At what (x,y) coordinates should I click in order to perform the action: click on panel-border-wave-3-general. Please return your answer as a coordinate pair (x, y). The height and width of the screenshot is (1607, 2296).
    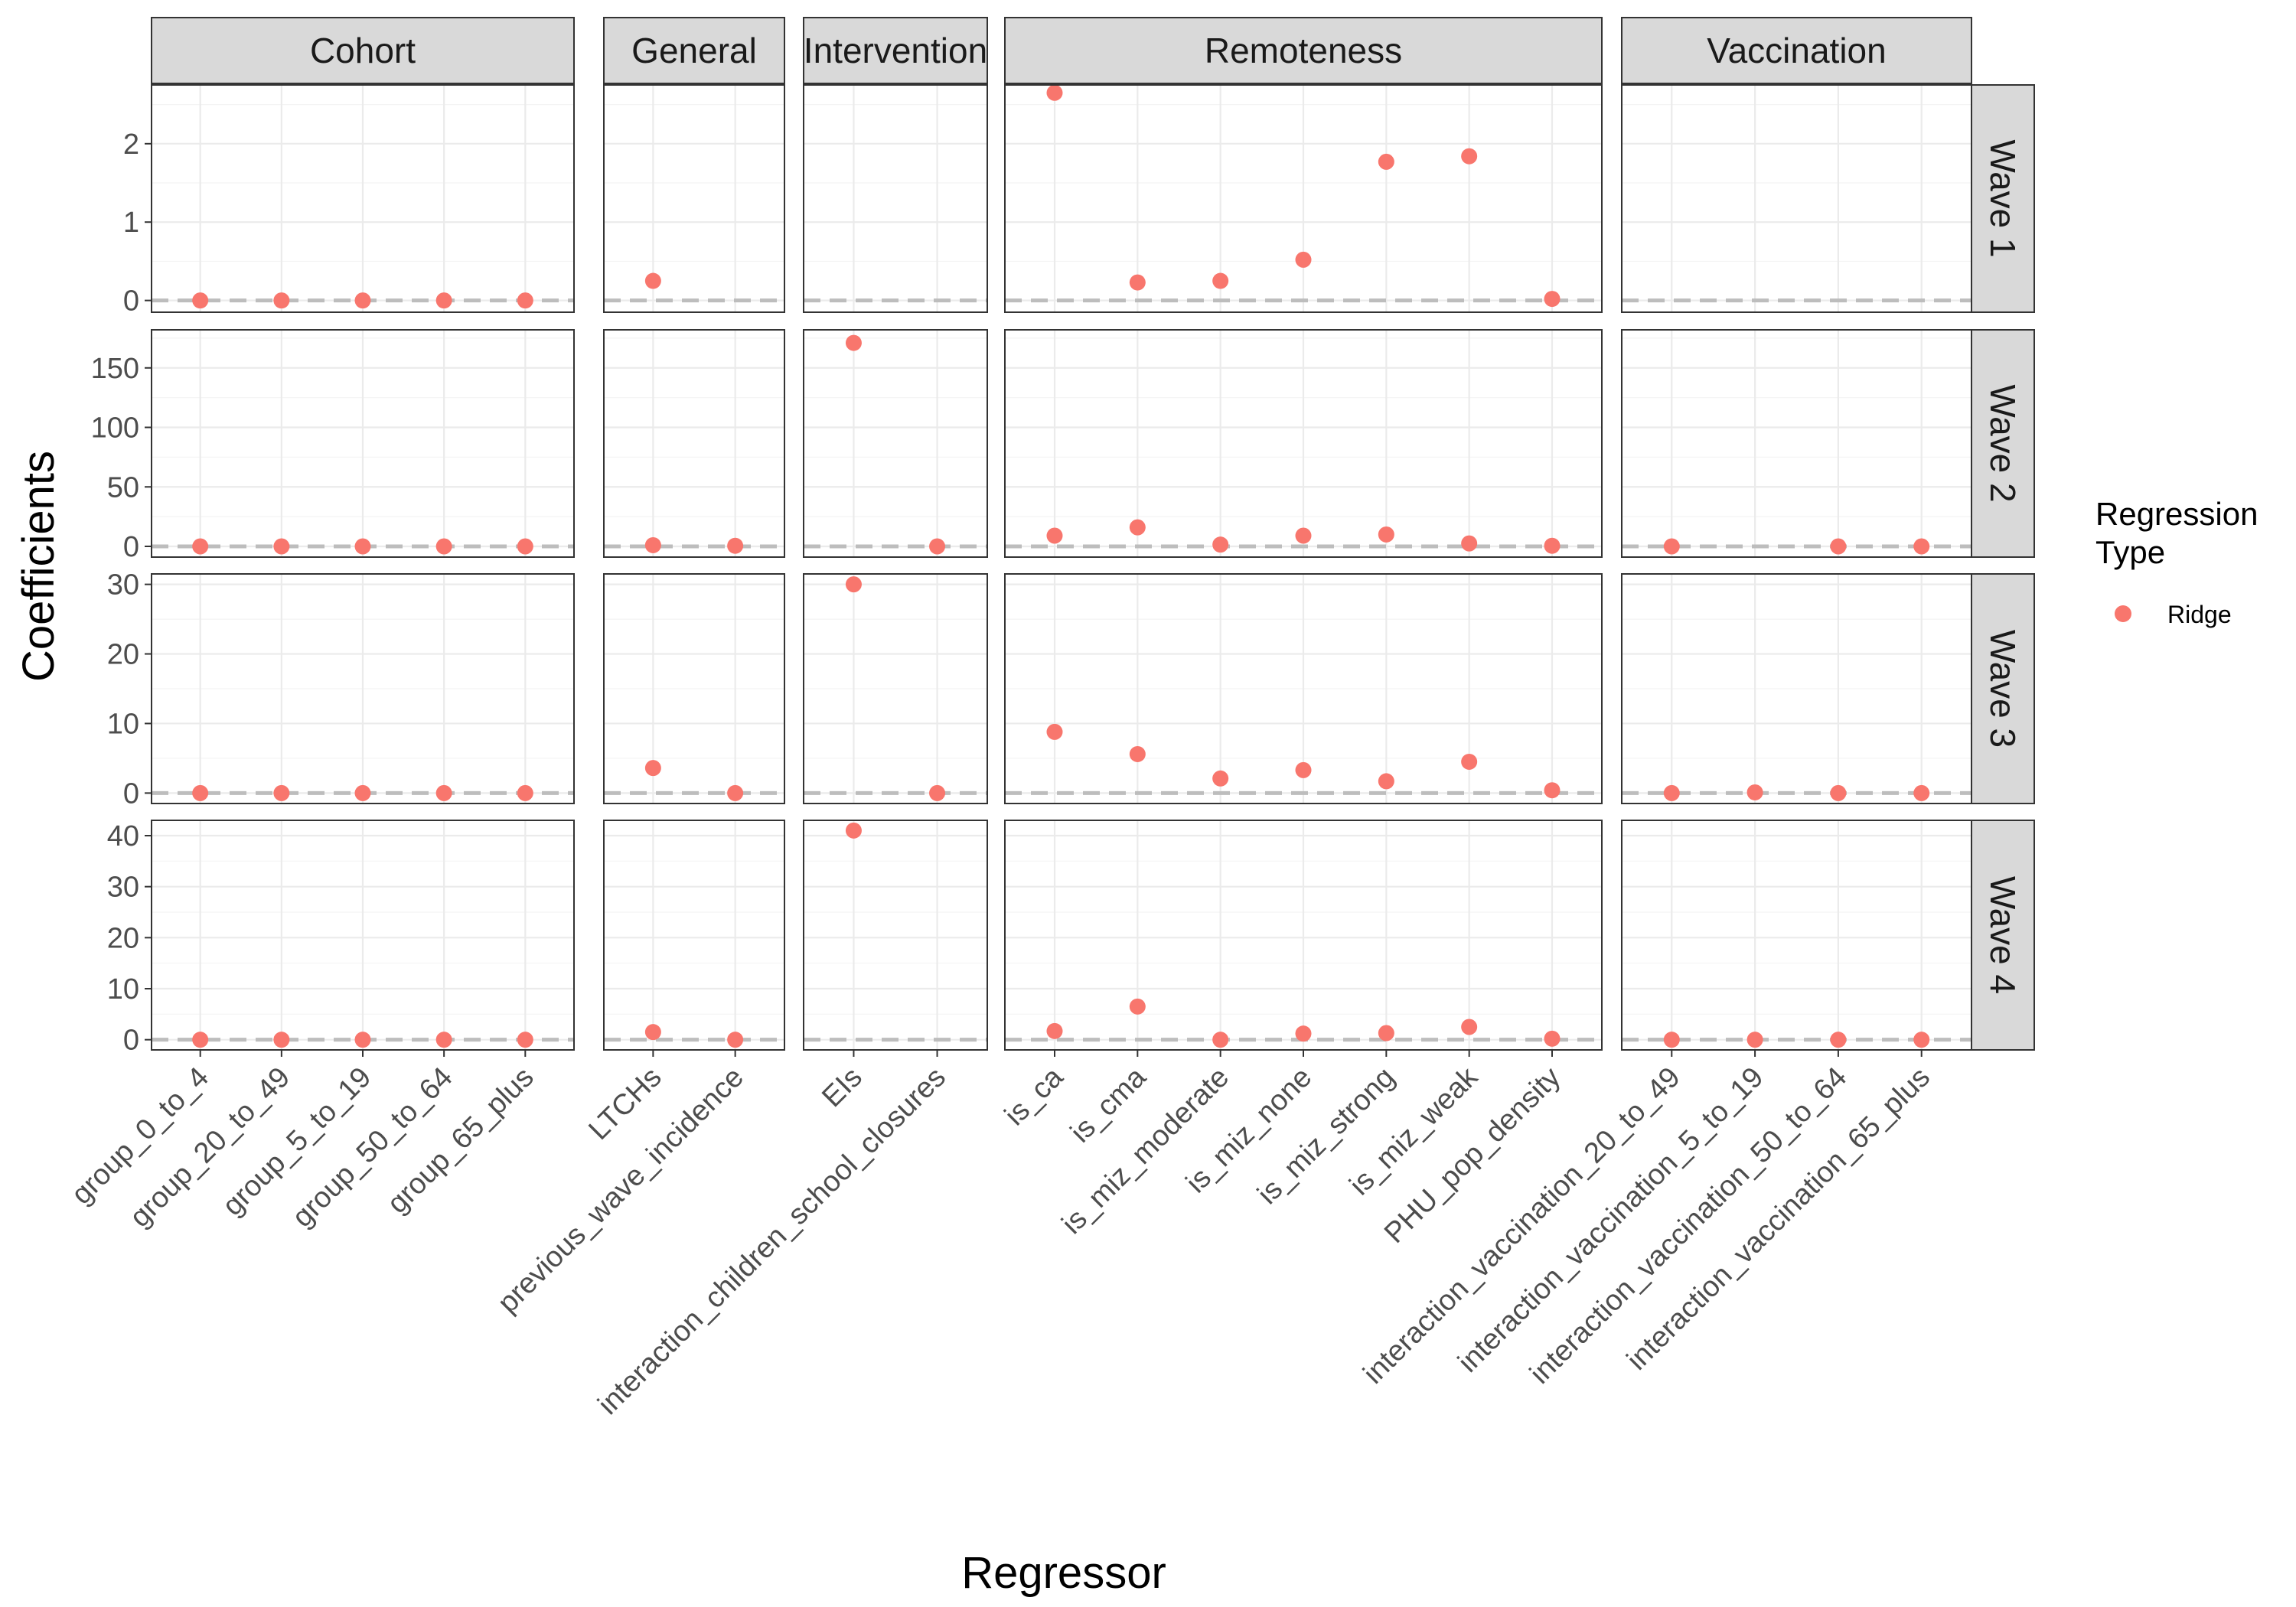
    Looking at the image, I should click on (694, 688).